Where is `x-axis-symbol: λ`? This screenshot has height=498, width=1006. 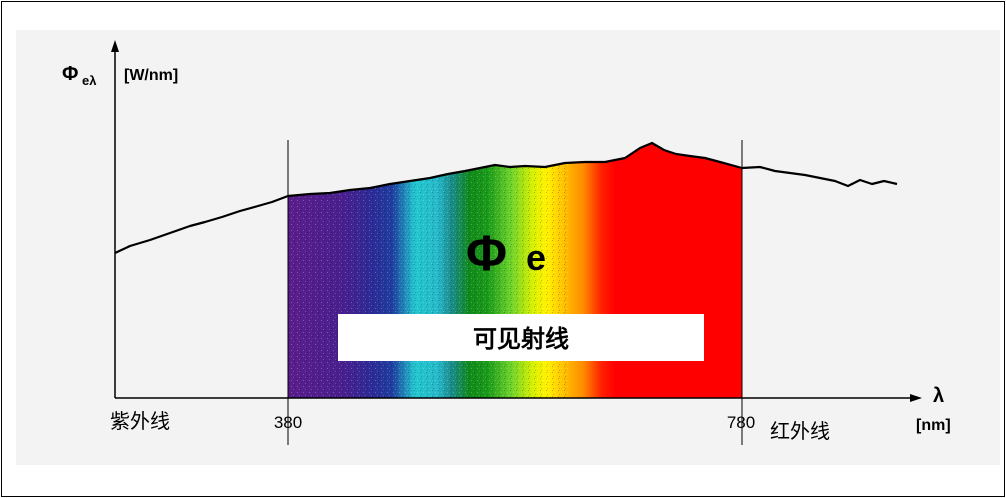
x-axis-symbol: λ is located at coordinates (938, 396).